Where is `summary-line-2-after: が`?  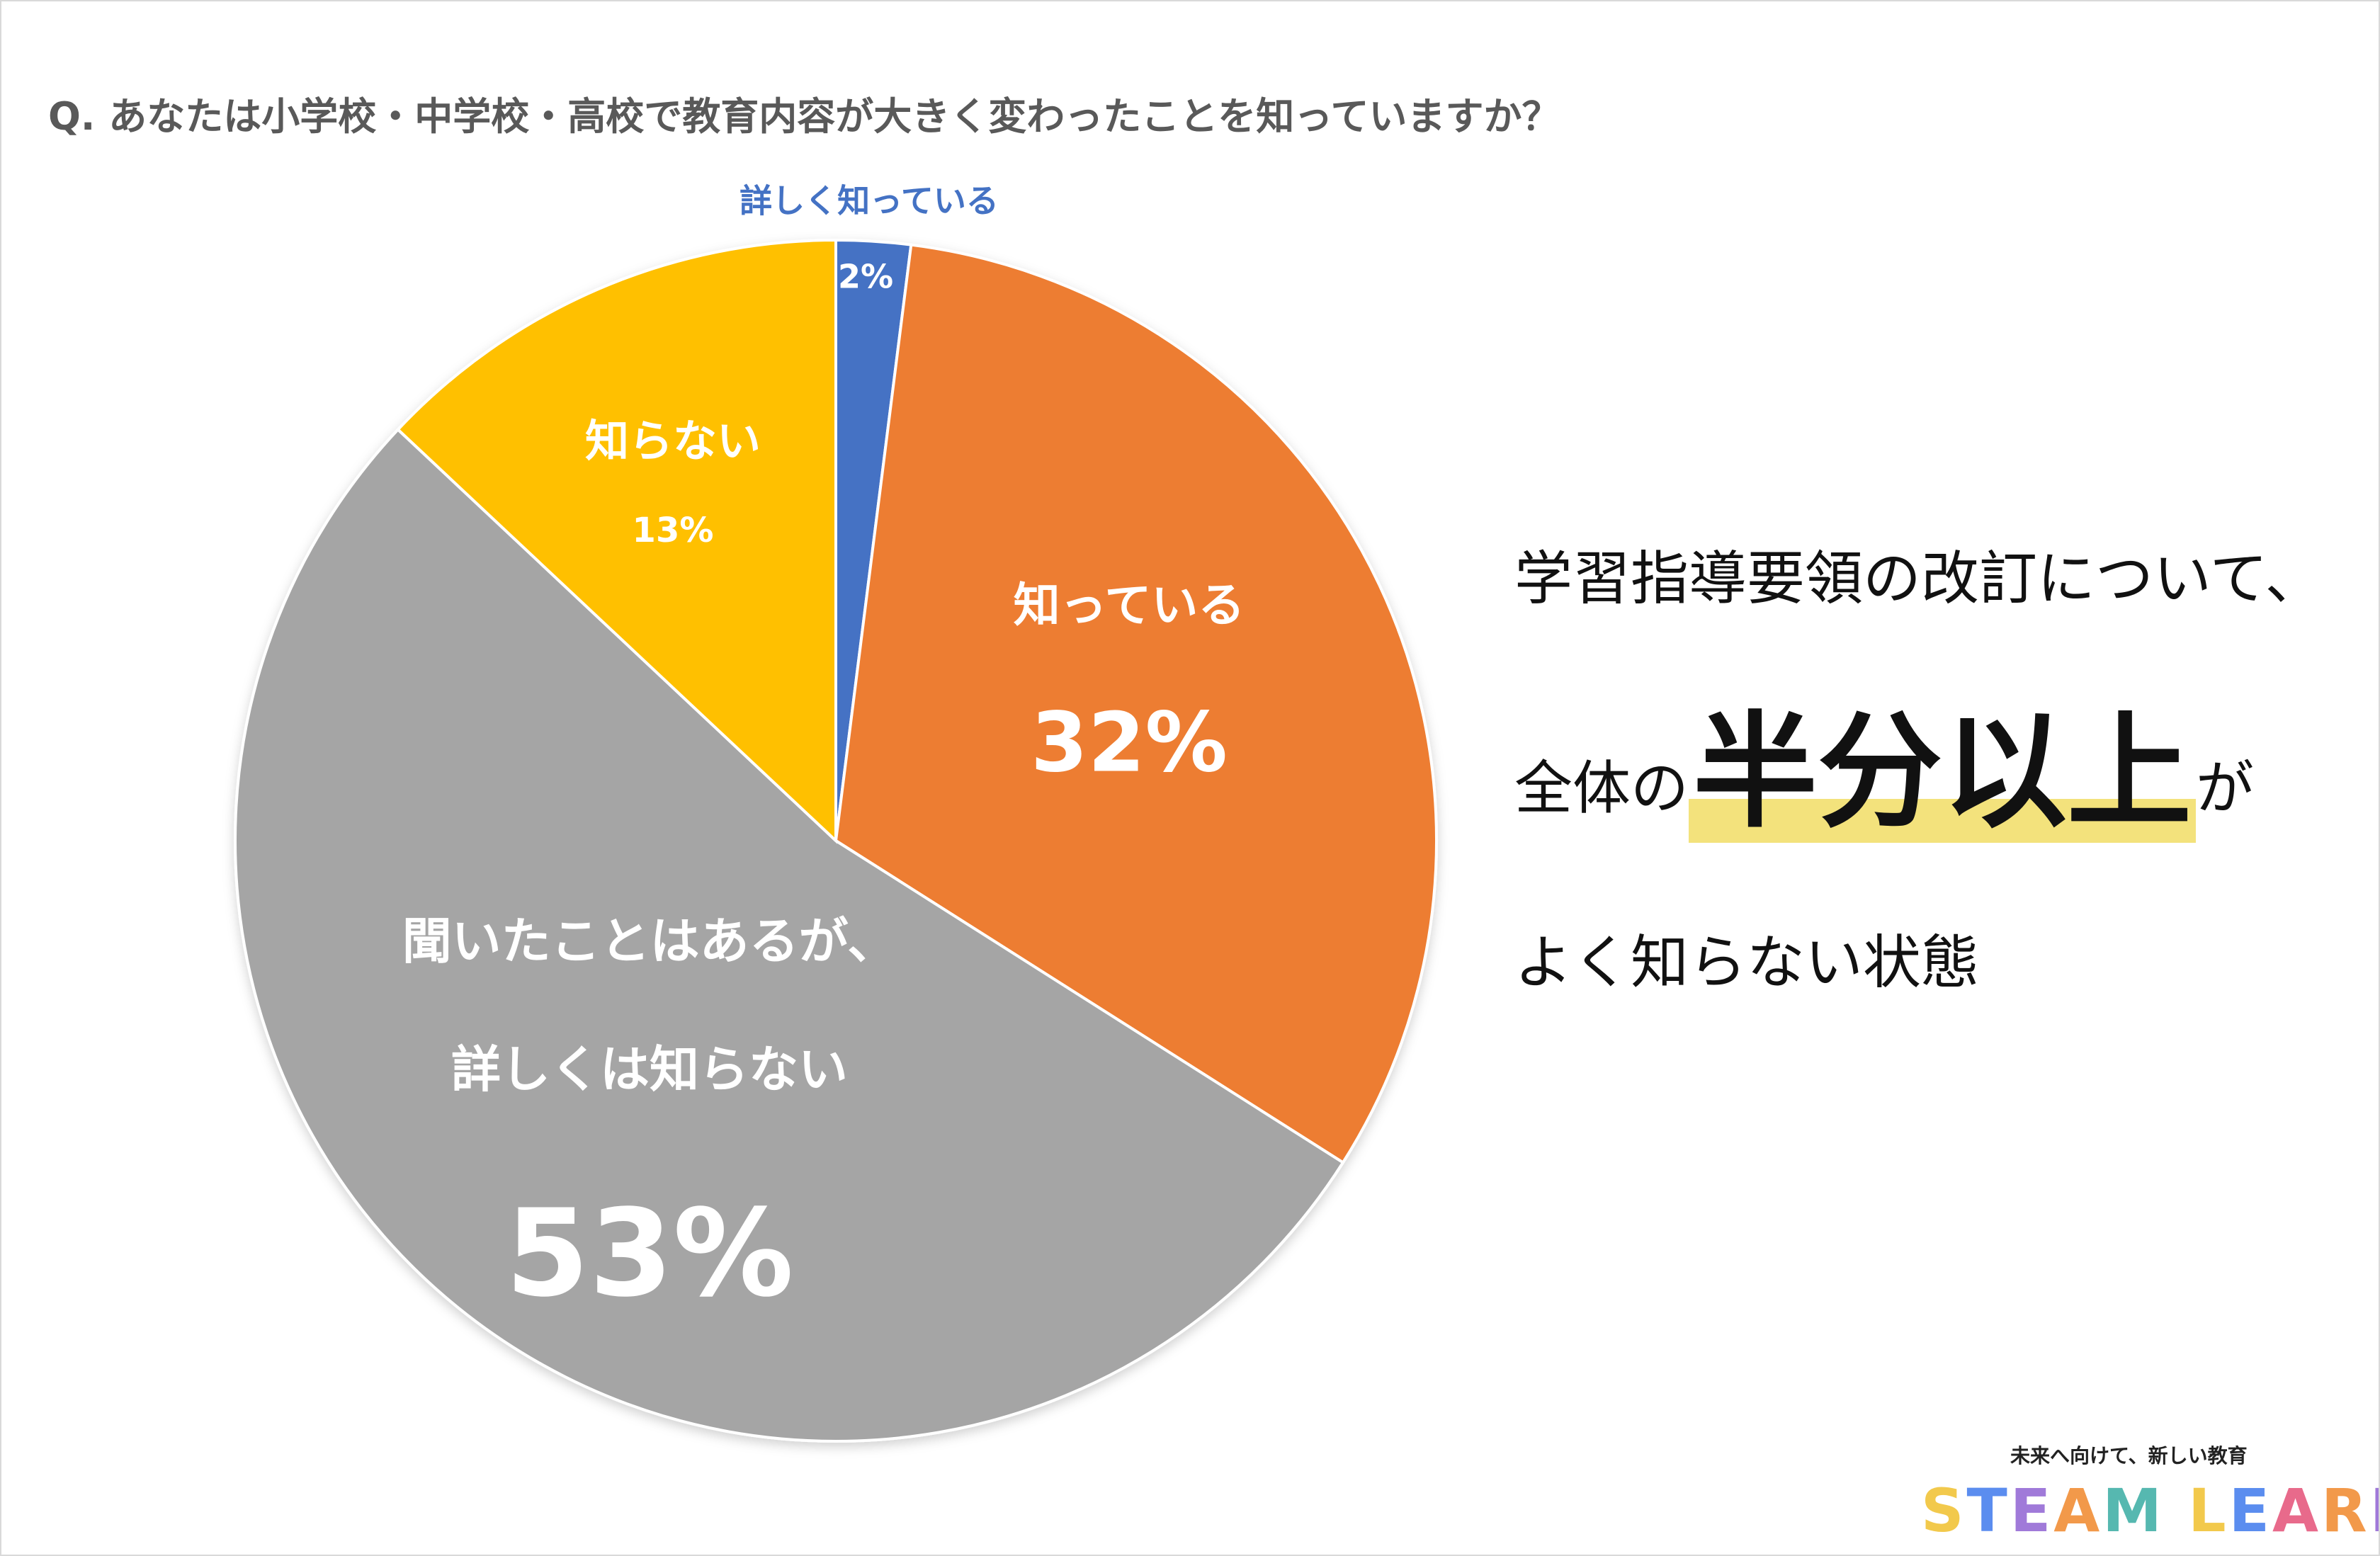
summary-line-2-after: が is located at coordinates (2225, 788).